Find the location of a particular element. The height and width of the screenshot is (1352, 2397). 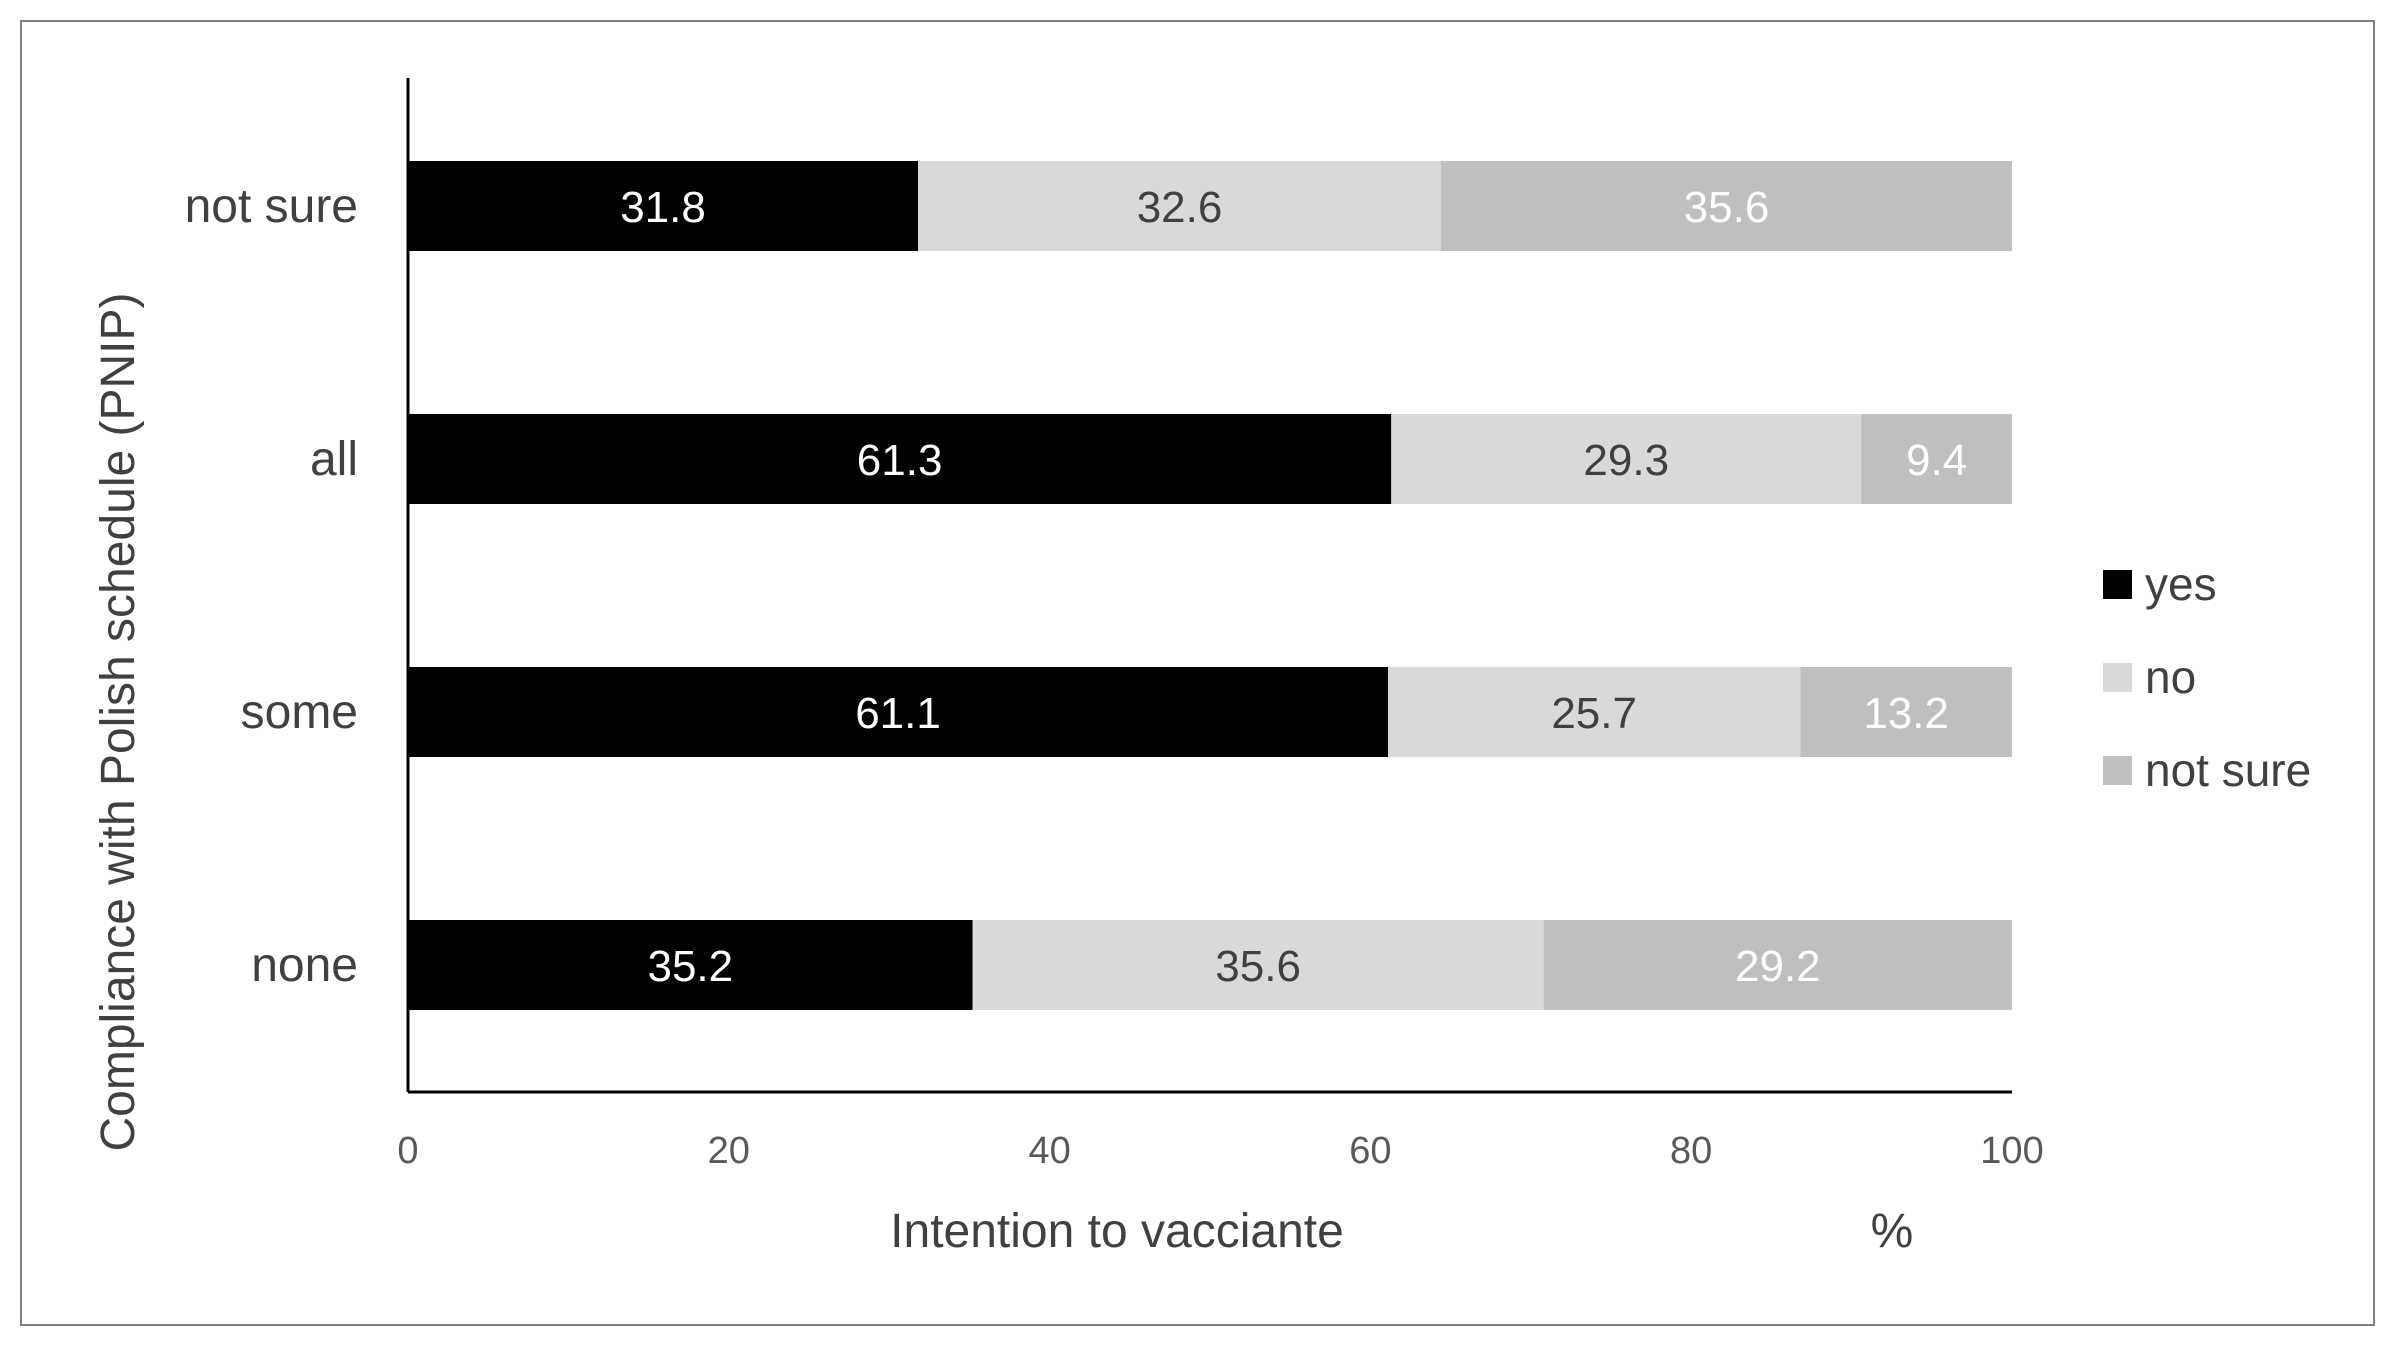

legend-label-yes: yes is located at coordinates (2181, 584).